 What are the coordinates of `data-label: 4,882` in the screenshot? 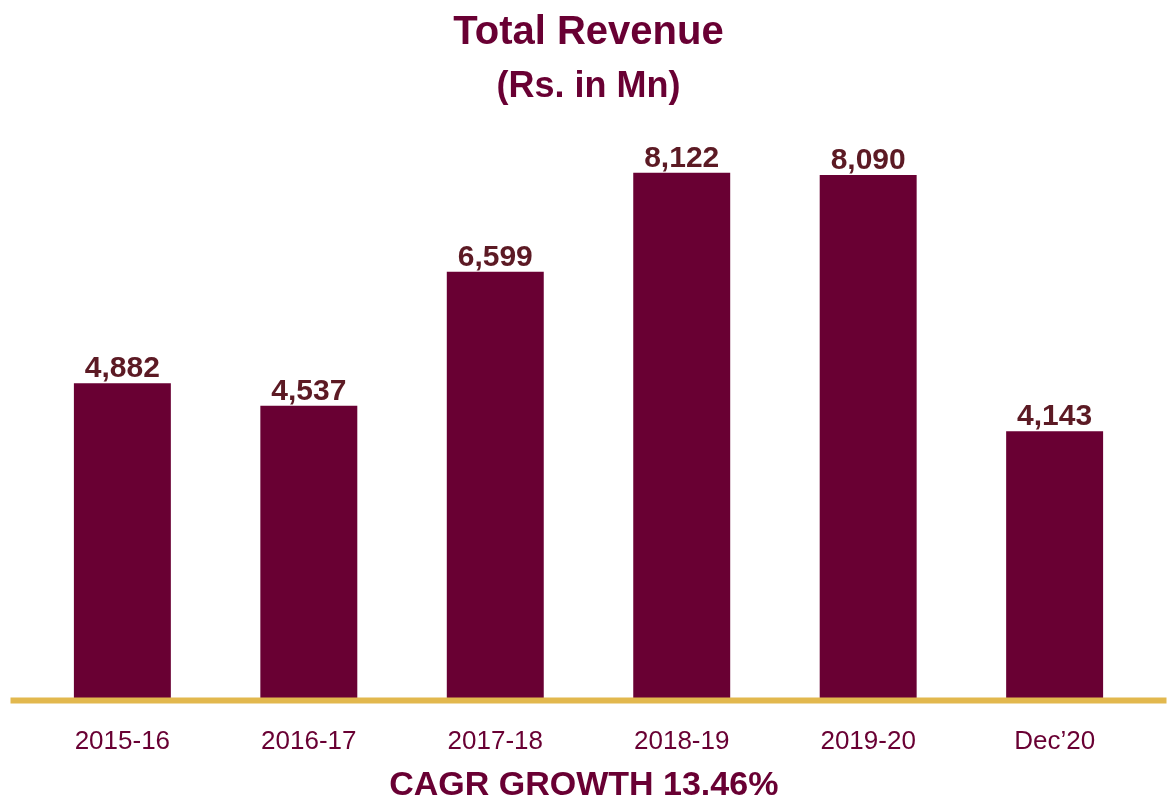 It's located at (122, 367).